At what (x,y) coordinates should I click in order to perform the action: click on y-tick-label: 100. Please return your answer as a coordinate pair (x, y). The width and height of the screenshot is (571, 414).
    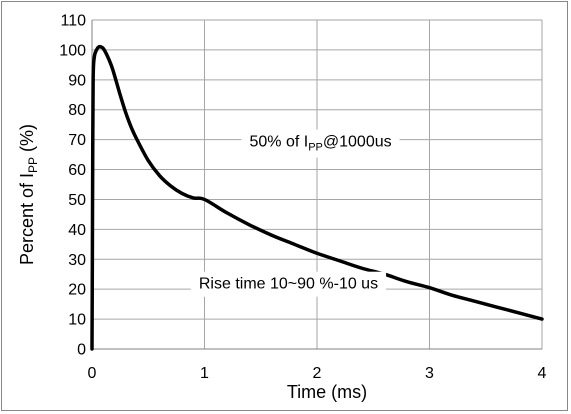
    Looking at the image, I should click on (72, 50).